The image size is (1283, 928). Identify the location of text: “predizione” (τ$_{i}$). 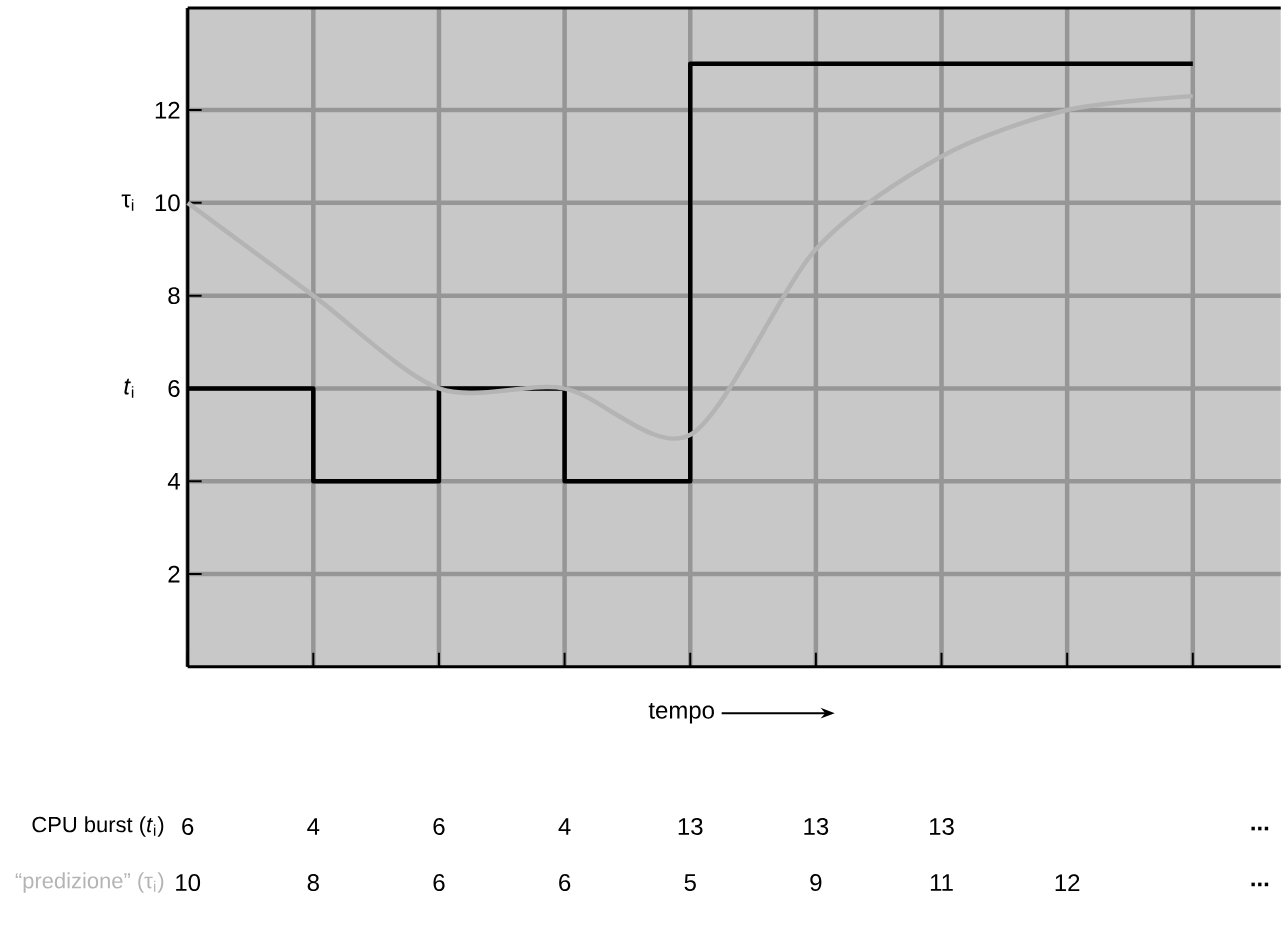
(89, 882).